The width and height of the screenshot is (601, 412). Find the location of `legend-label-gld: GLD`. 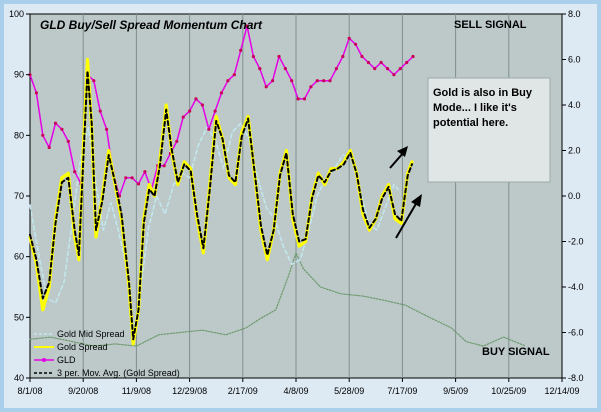

legend-label-gld: GLD is located at coordinates (66, 360).